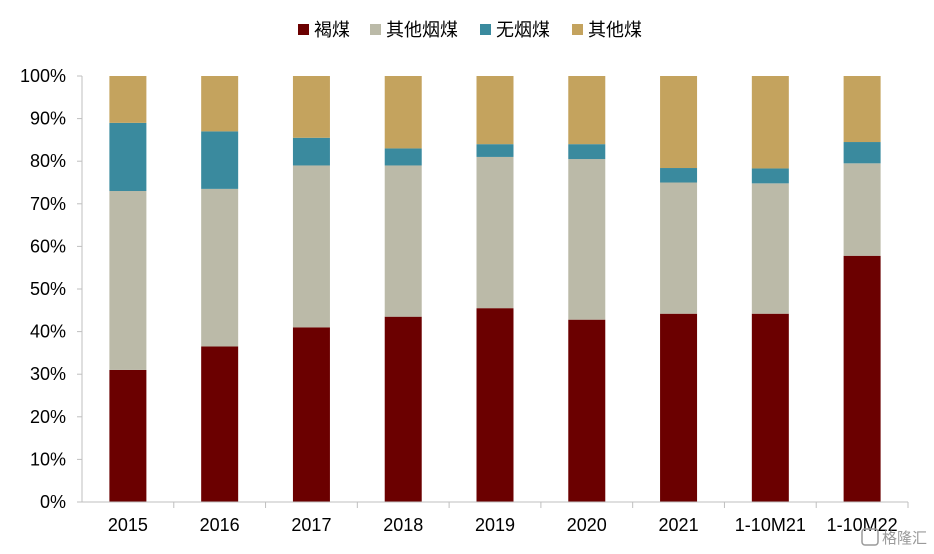 The height and width of the screenshot is (554, 934). What do you see at coordinates (220, 525) in the screenshot?
I see `x-tick-label: 2016` at bounding box center [220, 525].